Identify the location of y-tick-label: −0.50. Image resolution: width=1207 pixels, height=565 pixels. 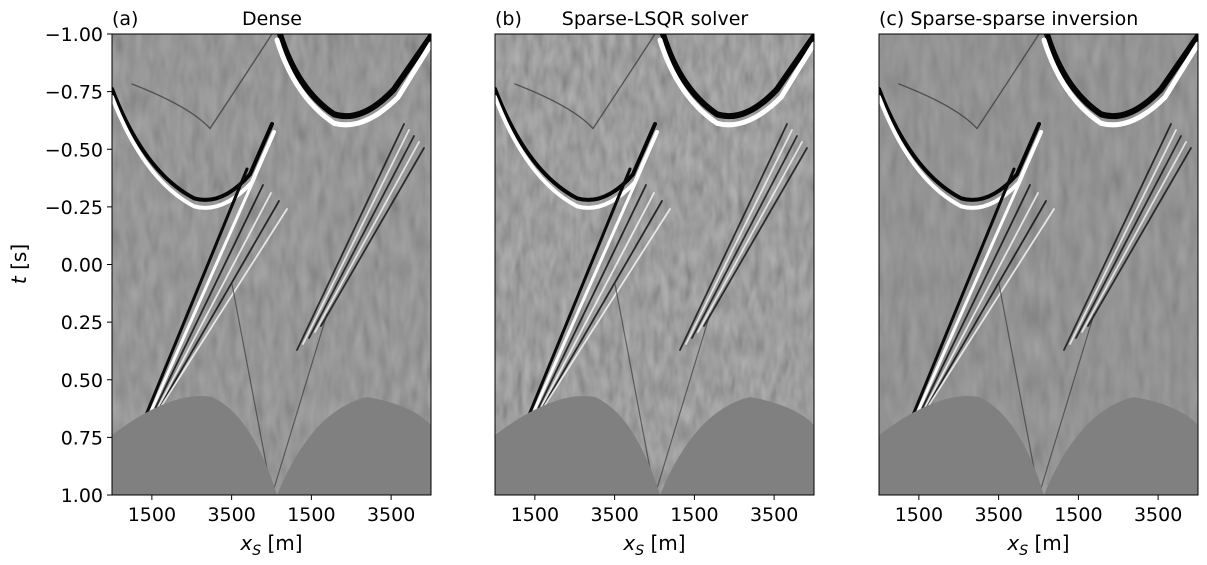
(74, 150).